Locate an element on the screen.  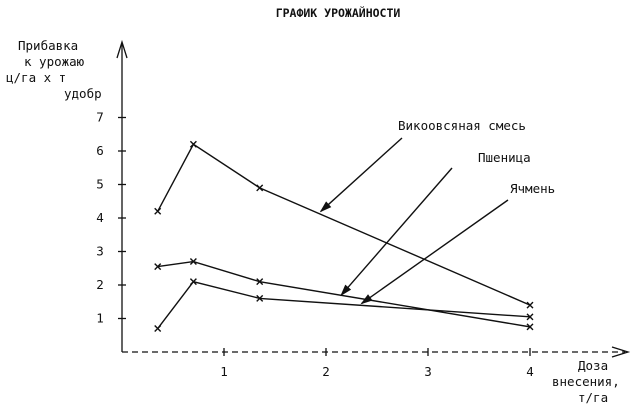
series-label-0: Викоовсяная смесь is located at coordinates (462, 125).